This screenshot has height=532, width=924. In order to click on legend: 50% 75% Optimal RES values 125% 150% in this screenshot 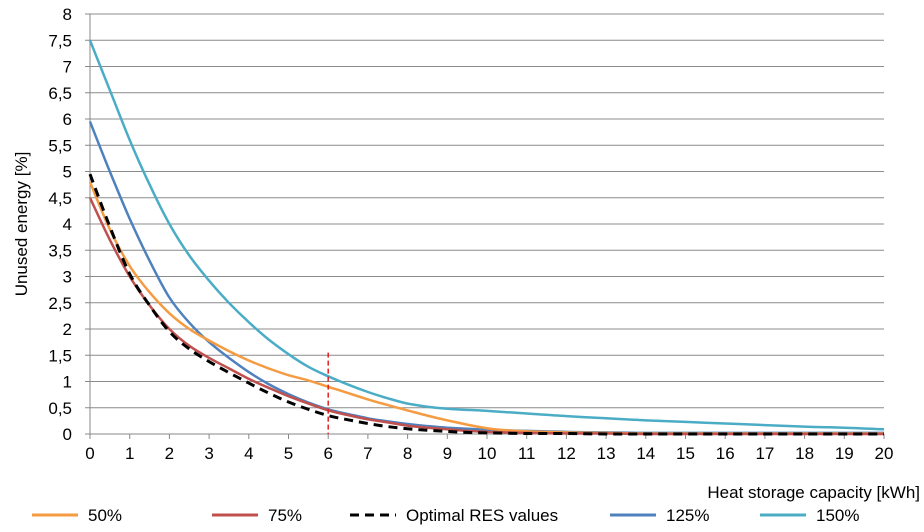, I will do `click(445, 515)`.